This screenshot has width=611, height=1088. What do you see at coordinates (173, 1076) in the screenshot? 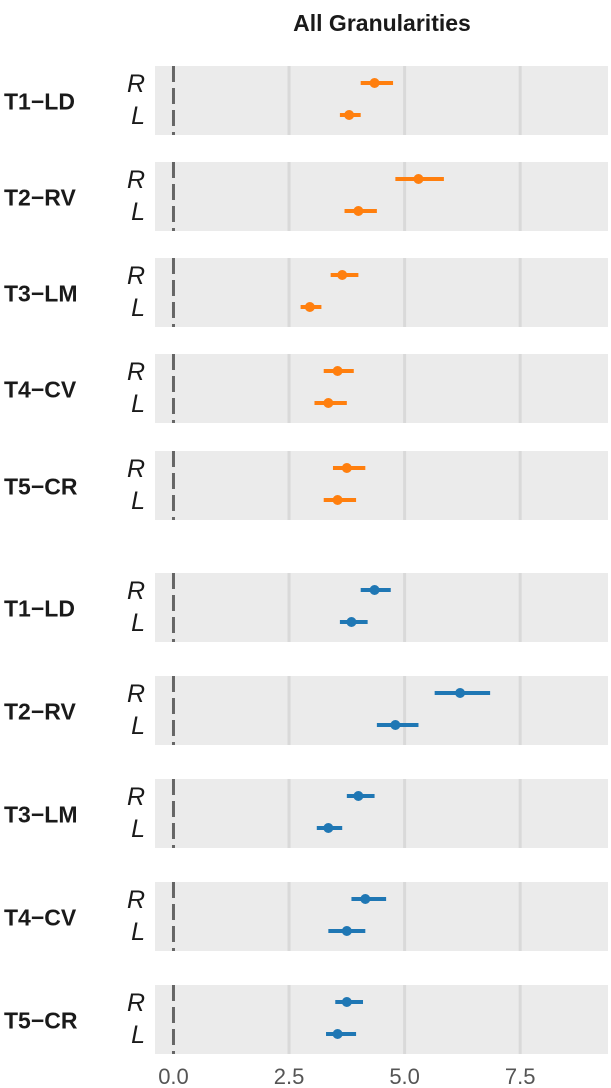
I see `x-tick-label: 0.0` at bounding box center [173, 1076].